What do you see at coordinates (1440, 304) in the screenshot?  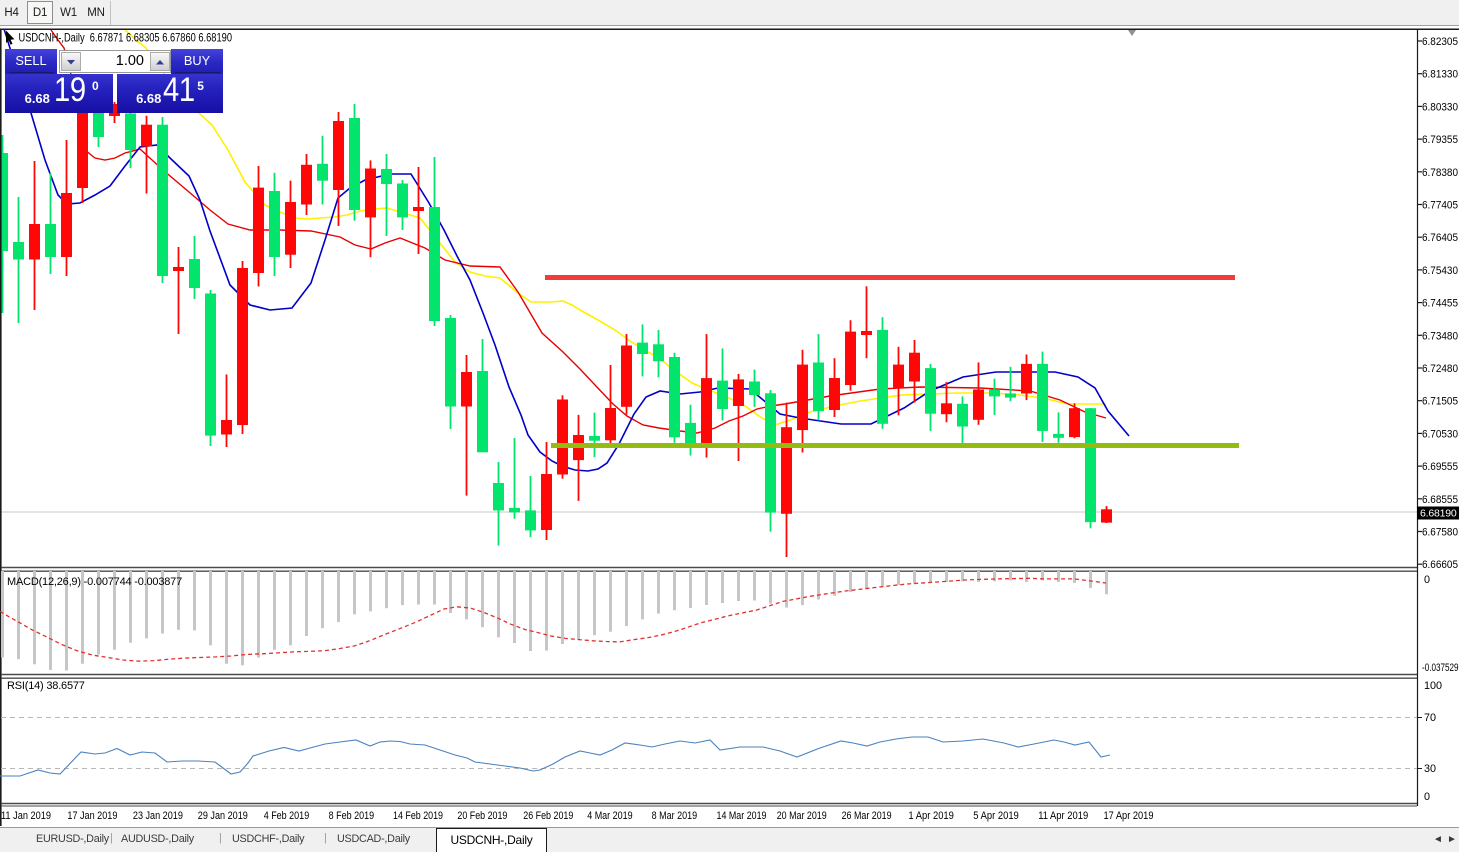 I see `svg-text: 6.74455` at bounding box center [1440, 304].